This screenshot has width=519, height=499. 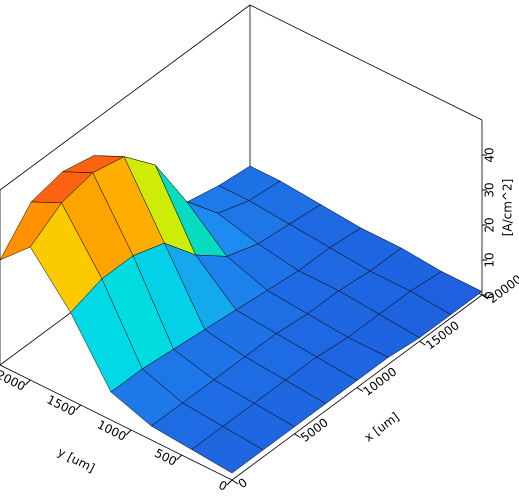 What do you see at coordinates (502, 289) in the screenshot?
I see `x-tick-label: 20000` at bounding box center [502, 289].